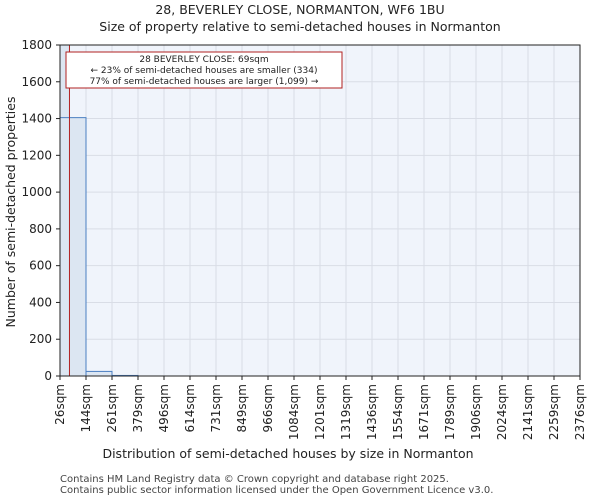 The width and height of the screenshot is (600, 500). Describe the element at coordinates (294, 412) in the screenshot. I see `x-tick-label: 1084sqm` at that location.